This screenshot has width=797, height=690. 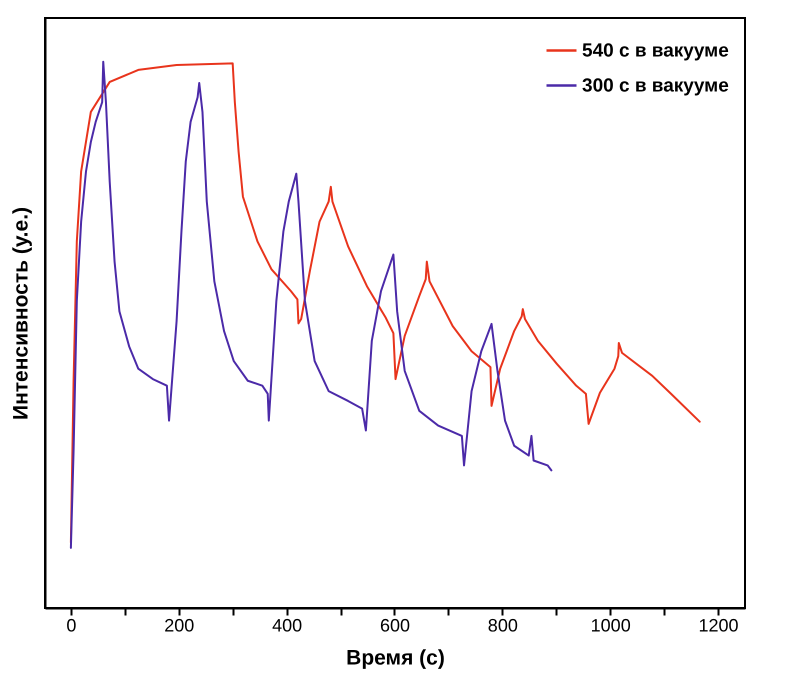 What do you see at coordinates (287, 626) in the screenshot?
I see `x-tick-label: 400` at bounding box center [287, 626].